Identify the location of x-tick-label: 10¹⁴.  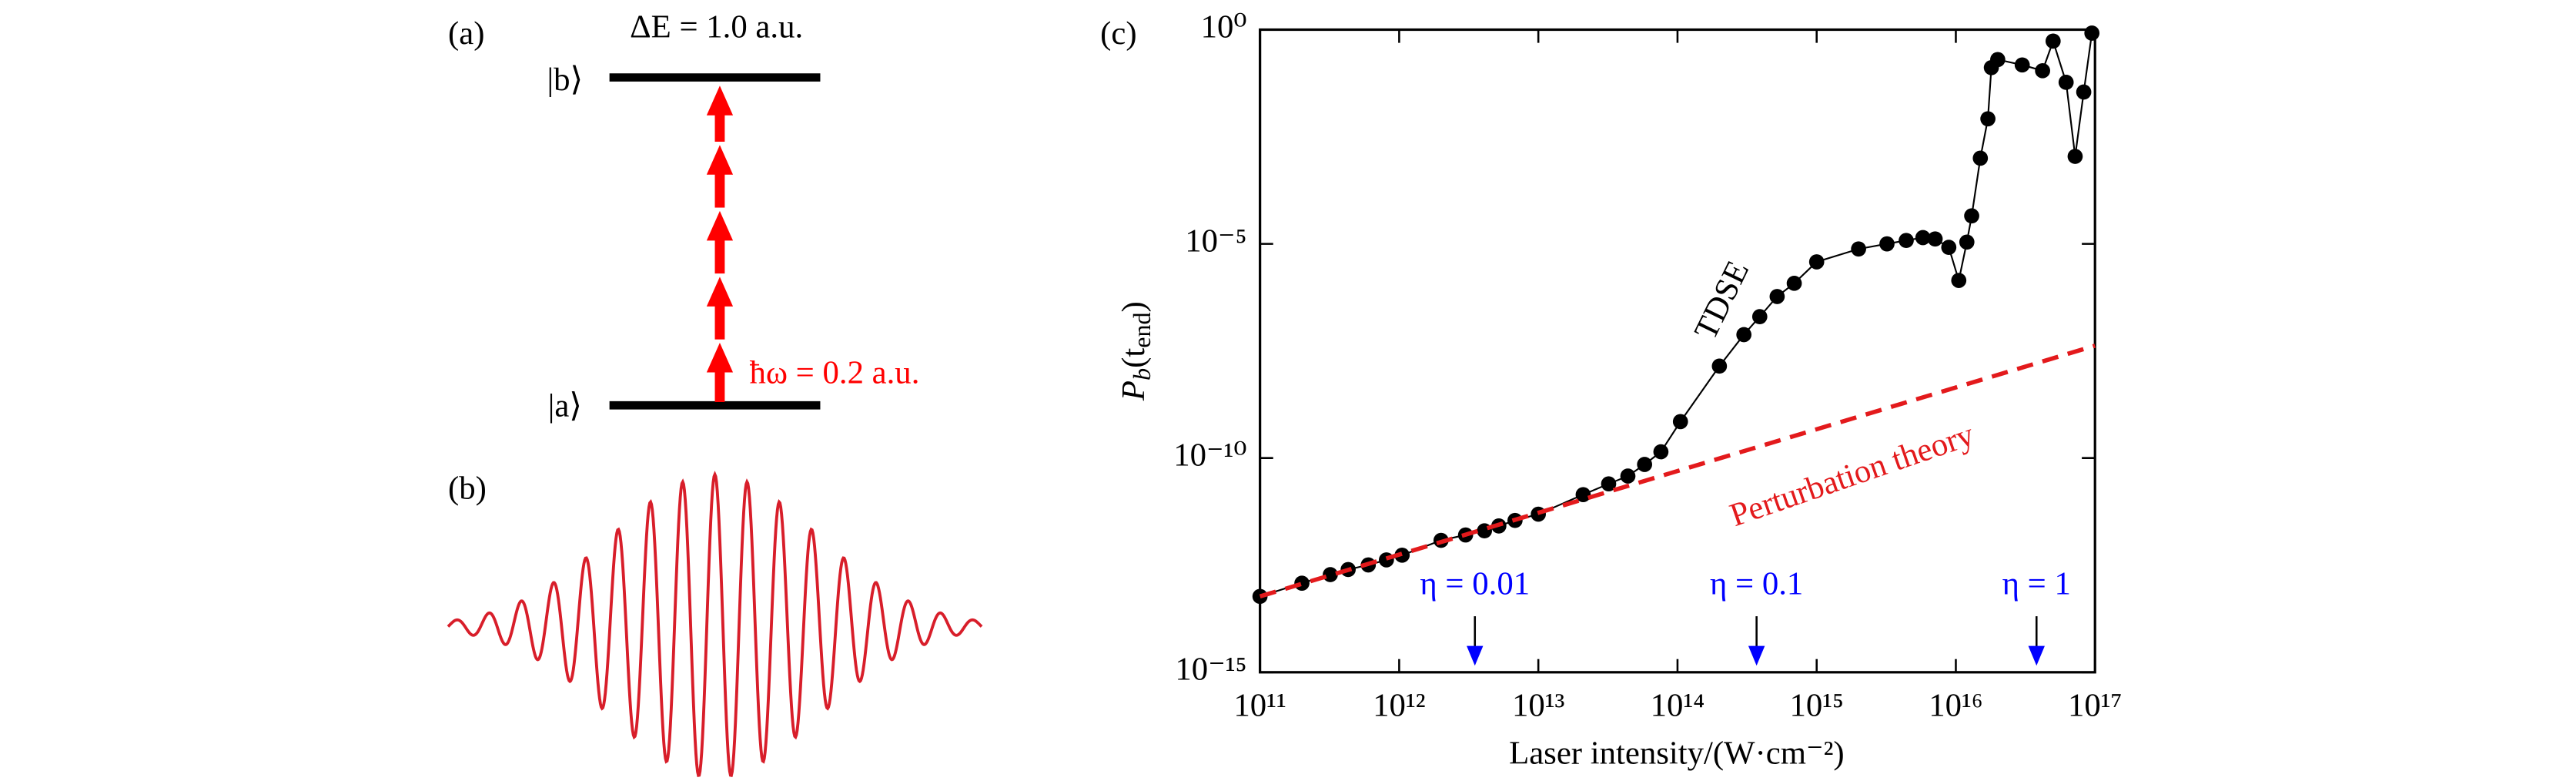
(1678, 706).